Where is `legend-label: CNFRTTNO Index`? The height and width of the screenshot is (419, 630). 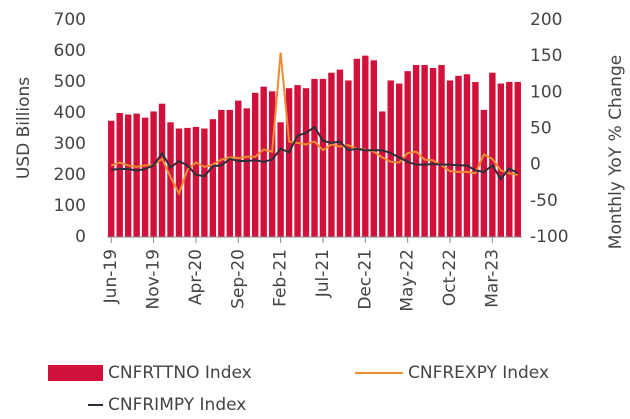
legend-label: CNFRTTNO Index is located at coordinates (180, 373).